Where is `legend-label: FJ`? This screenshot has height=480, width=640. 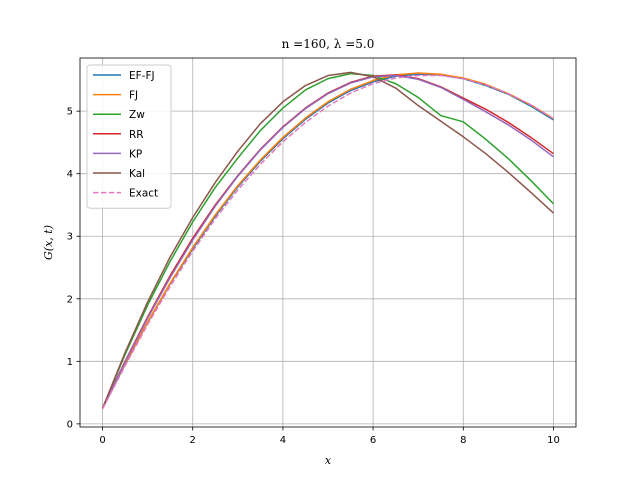 legend-label: FJ is located at coordinates (133, 96).